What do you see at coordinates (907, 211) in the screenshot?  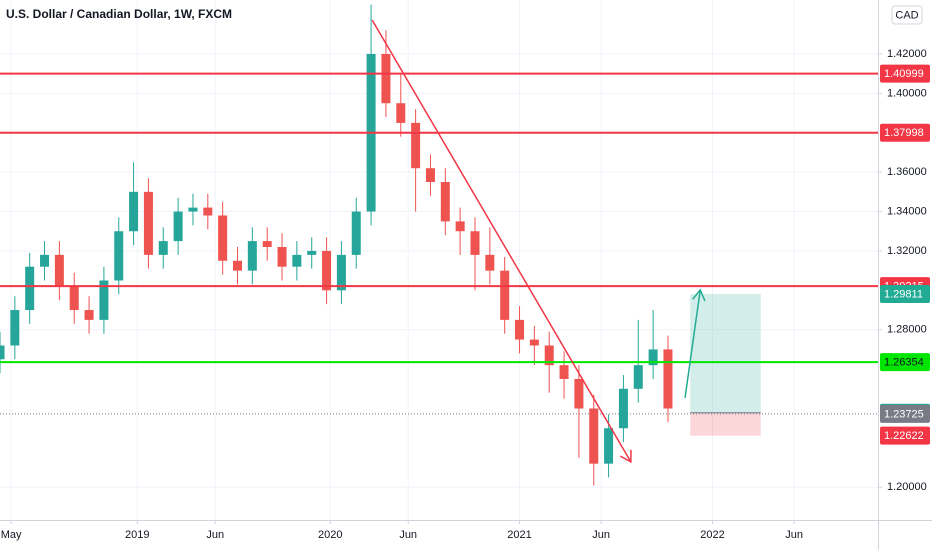 I see `y-tick-label: 1.34000` at bounding box center [907, 211].